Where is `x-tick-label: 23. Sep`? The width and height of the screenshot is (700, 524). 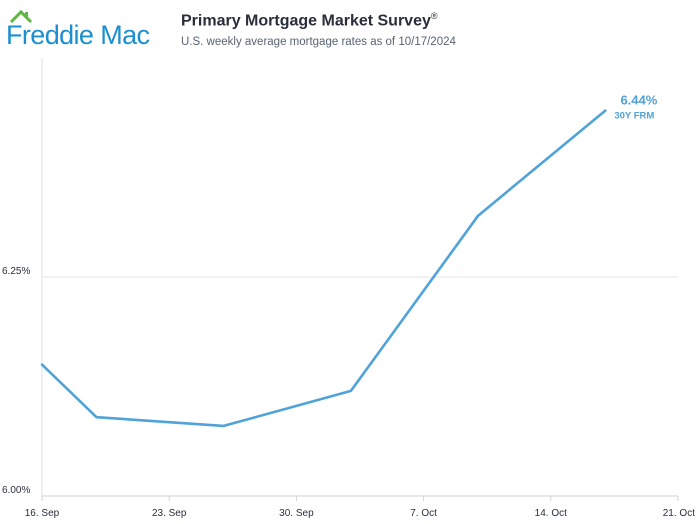 x-tick-label: 23. Sep is located at coordinates (169, 513).